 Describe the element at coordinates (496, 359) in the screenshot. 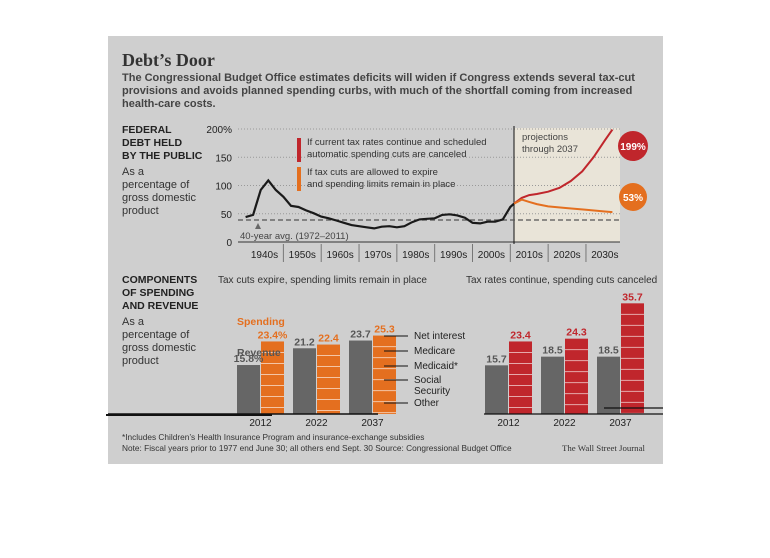

I see `revenue-value-label: 15.7` at that location.